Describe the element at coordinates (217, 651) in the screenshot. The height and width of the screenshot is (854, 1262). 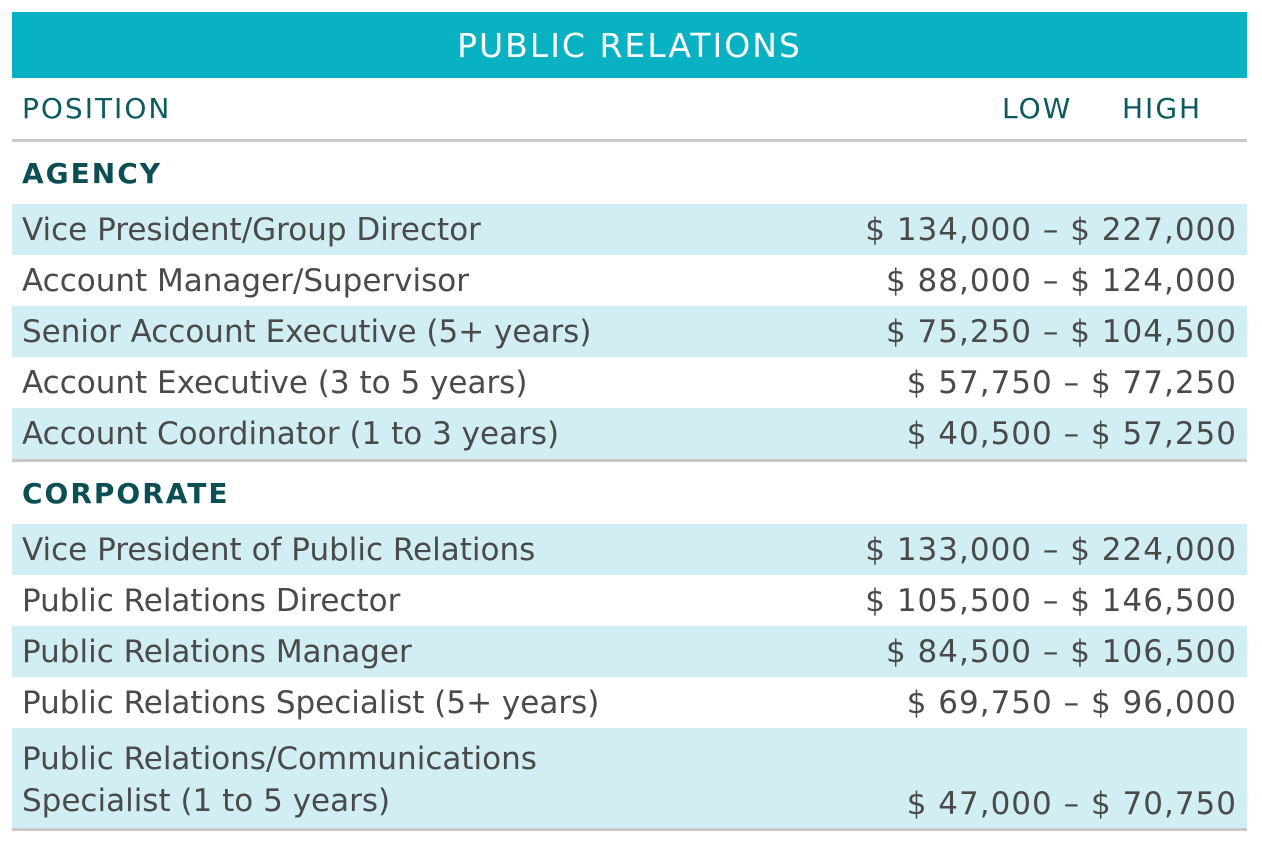
I see `position-label: Public Relations Manager` at that location.